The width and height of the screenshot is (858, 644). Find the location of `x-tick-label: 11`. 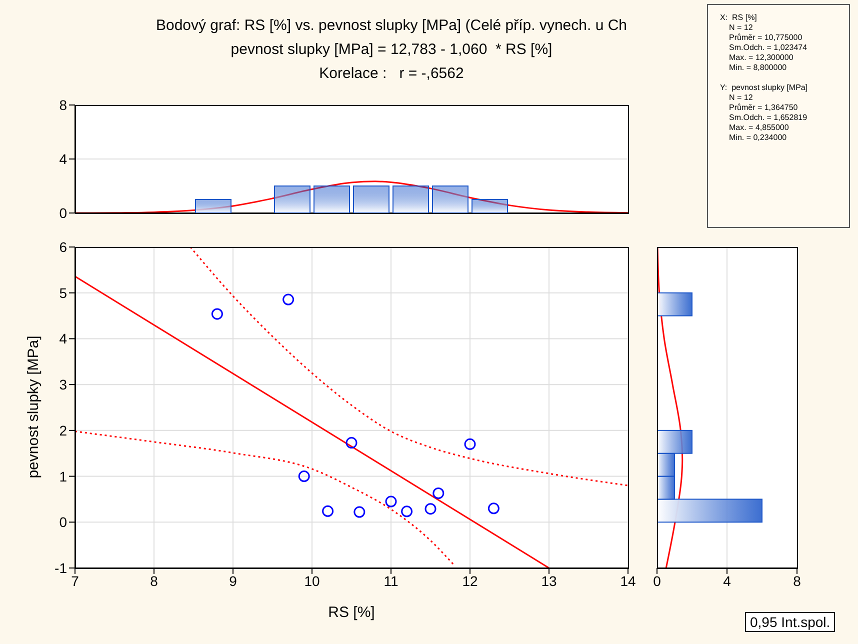

x-tick-label: 11 is located at coordinates (391, 580).